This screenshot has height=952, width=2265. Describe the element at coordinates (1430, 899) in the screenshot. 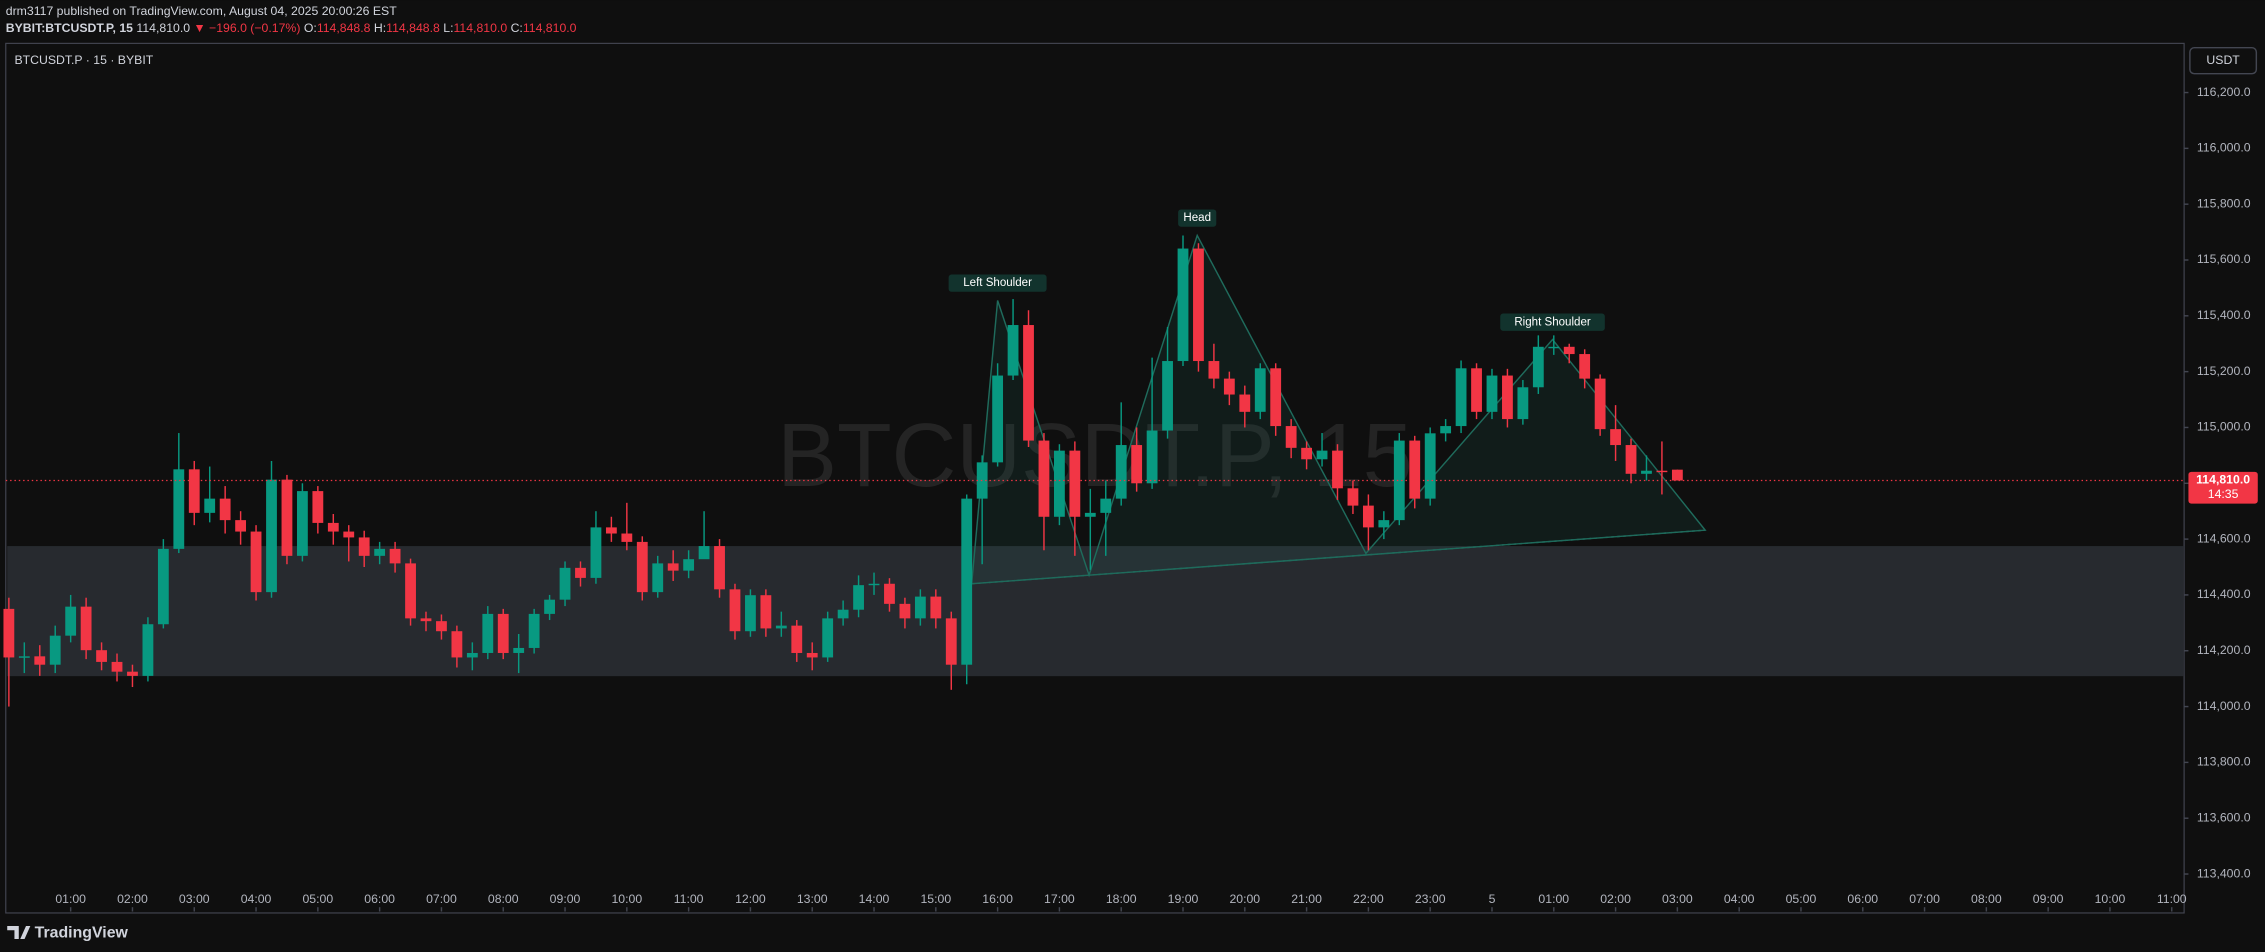

I see `x-tick-label: 23:00` at that location.